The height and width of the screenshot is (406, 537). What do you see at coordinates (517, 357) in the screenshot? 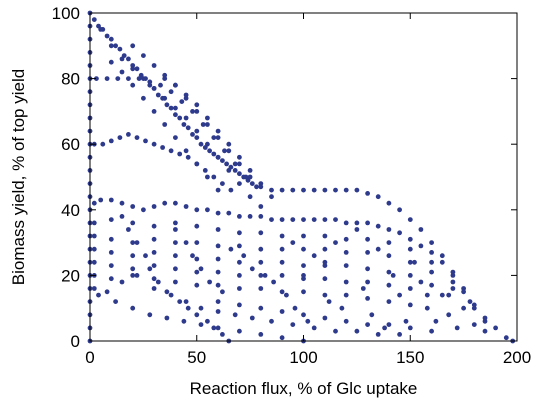
I see `x-tick-label: 200` at bounding box center [517, 357].